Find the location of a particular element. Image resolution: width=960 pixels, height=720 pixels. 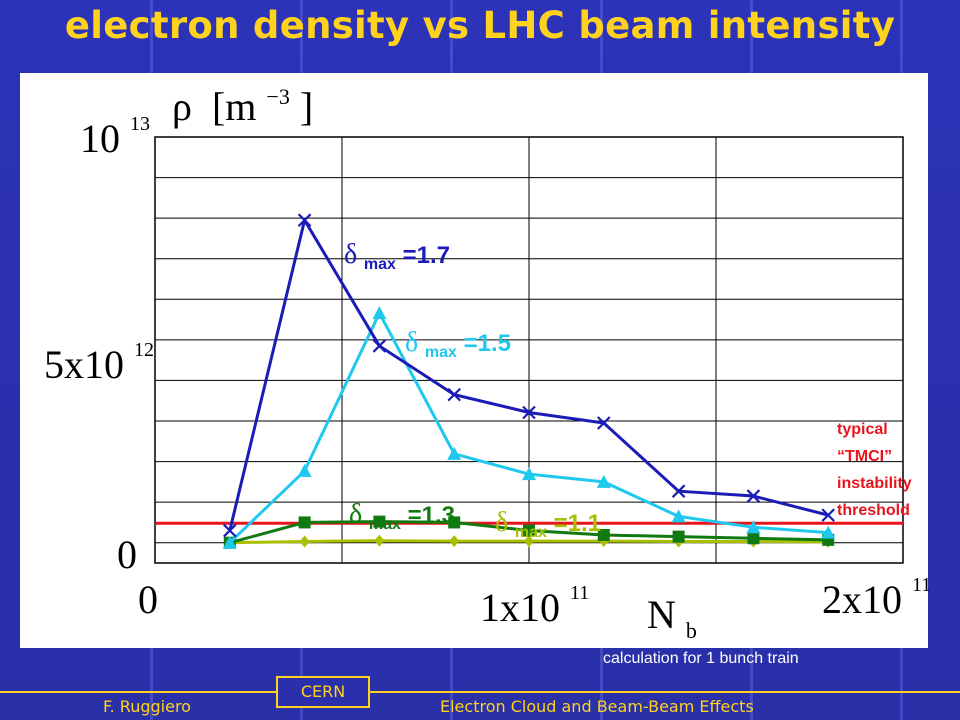

x-axis-subscript: b is located at coordinates (691, 630).